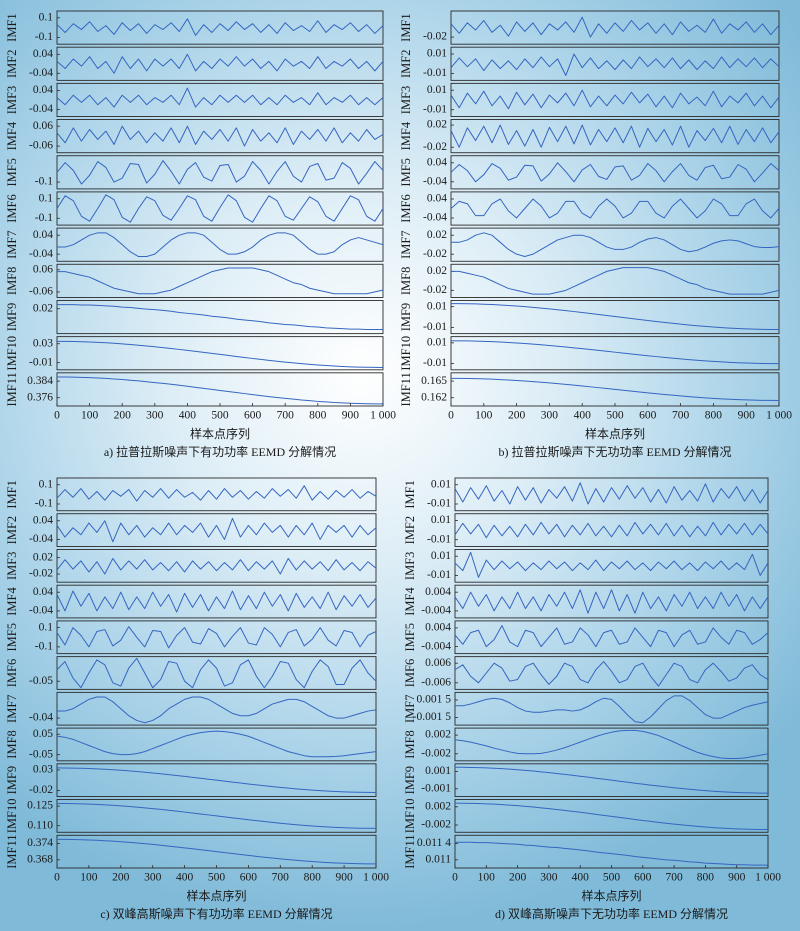 This screenshot has width=800, height=931. I want to click on y-tick-label: -0.004, so click(436, 646).